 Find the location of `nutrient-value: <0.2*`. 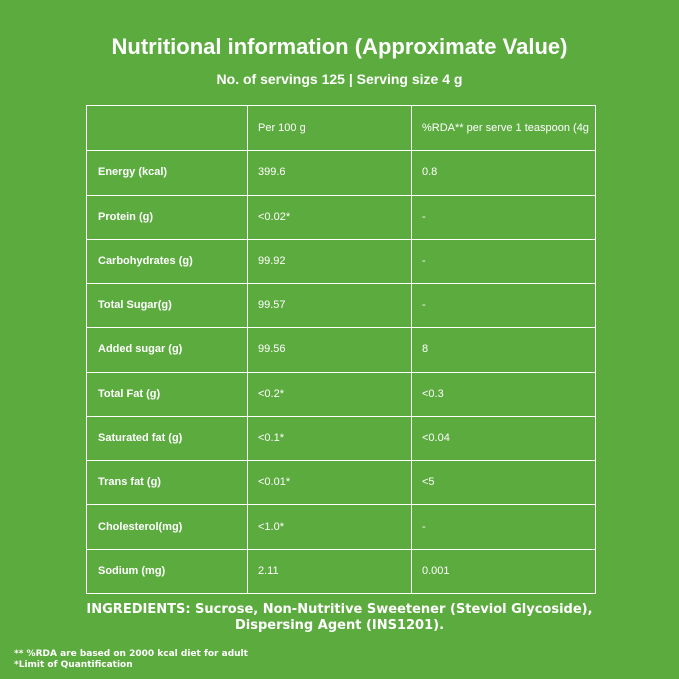

nutrient-value: <0.2* is located at coordinates (271, 393).